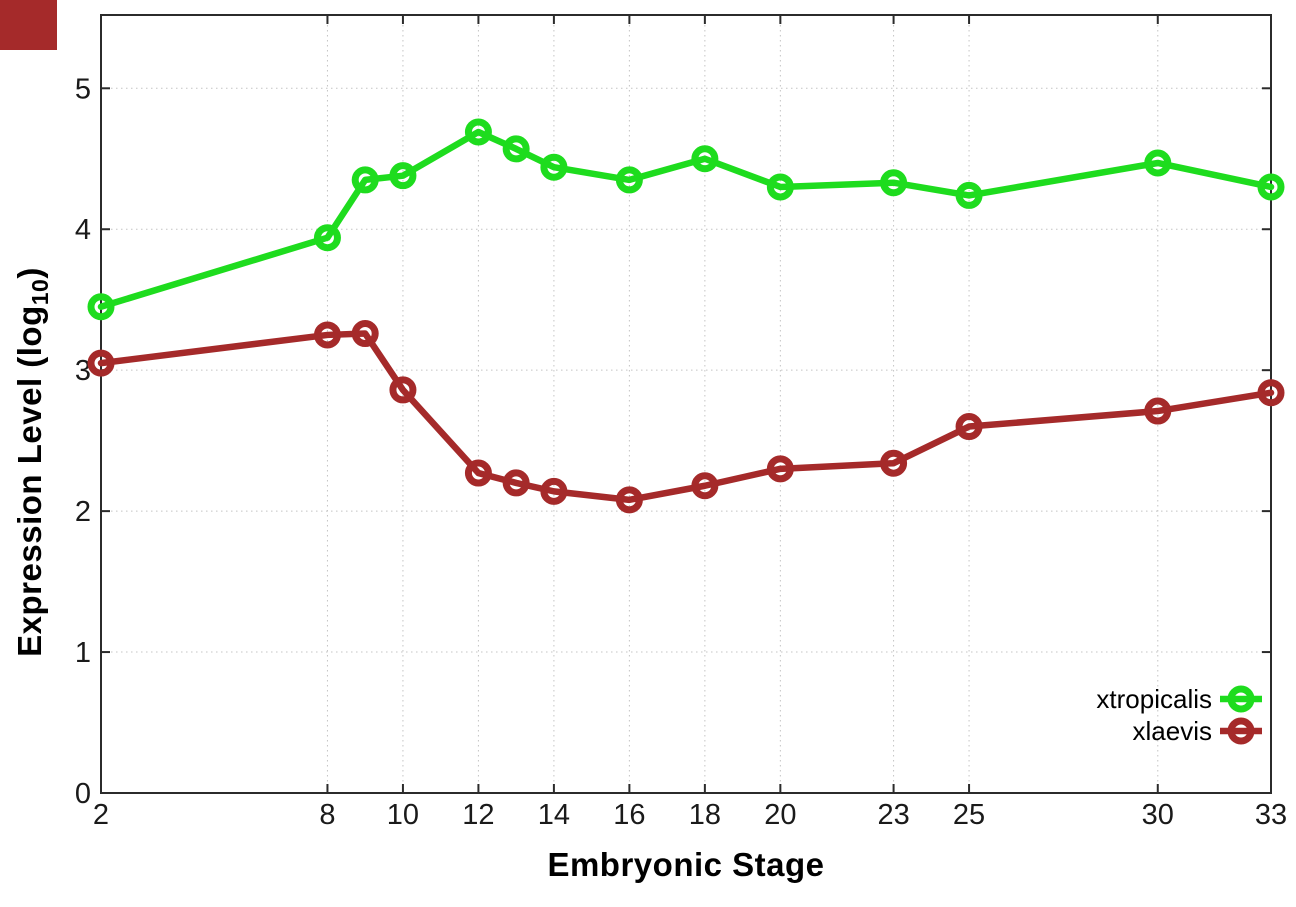 The height and width of the screenshot is (907, 1296). I want to click on y-axis-label-subscript: 10, so click(40, 292).